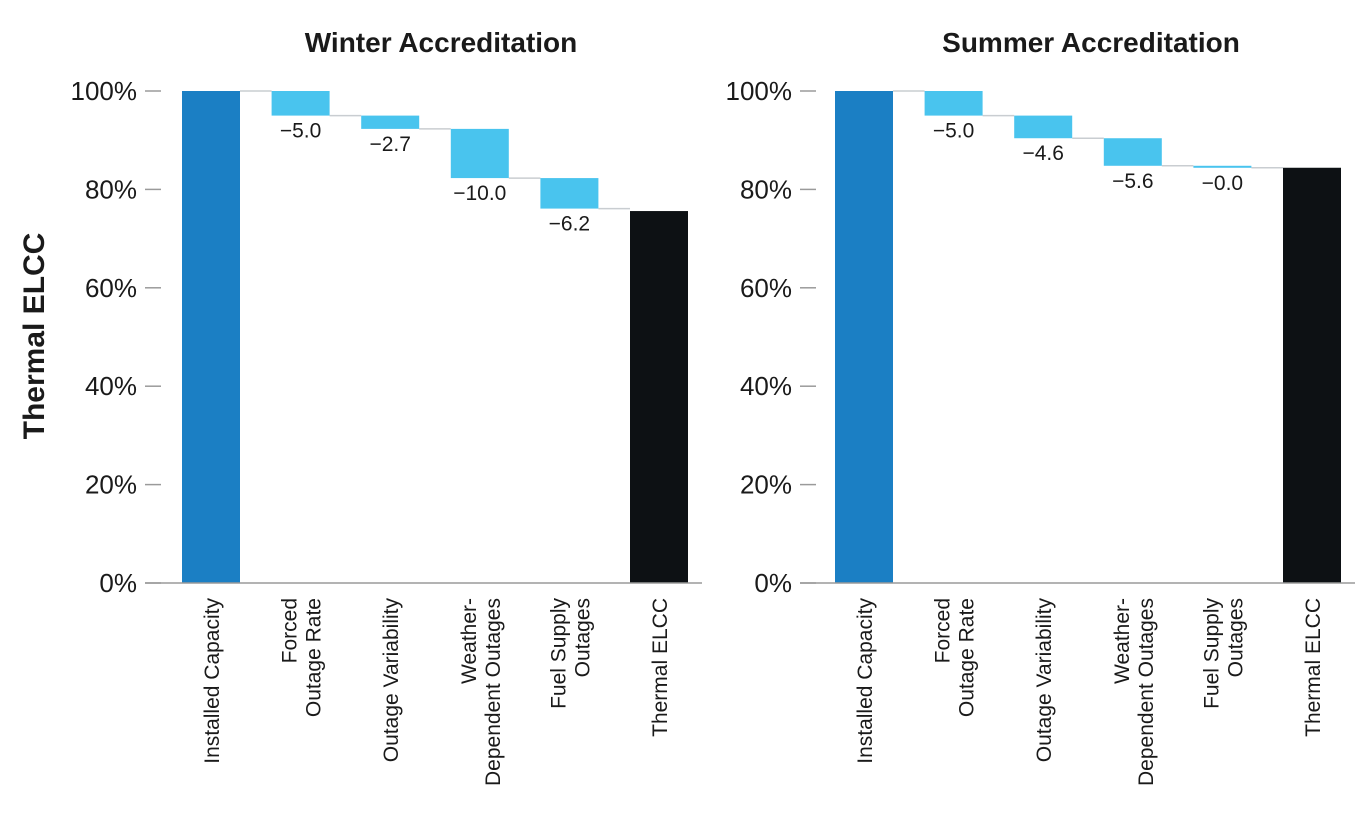 This screenshot has height=816, width=1365. Describe the element at coordinates (389, 144) in the screenshot. I see `data-label-outage-variability: −2.7` at that location.